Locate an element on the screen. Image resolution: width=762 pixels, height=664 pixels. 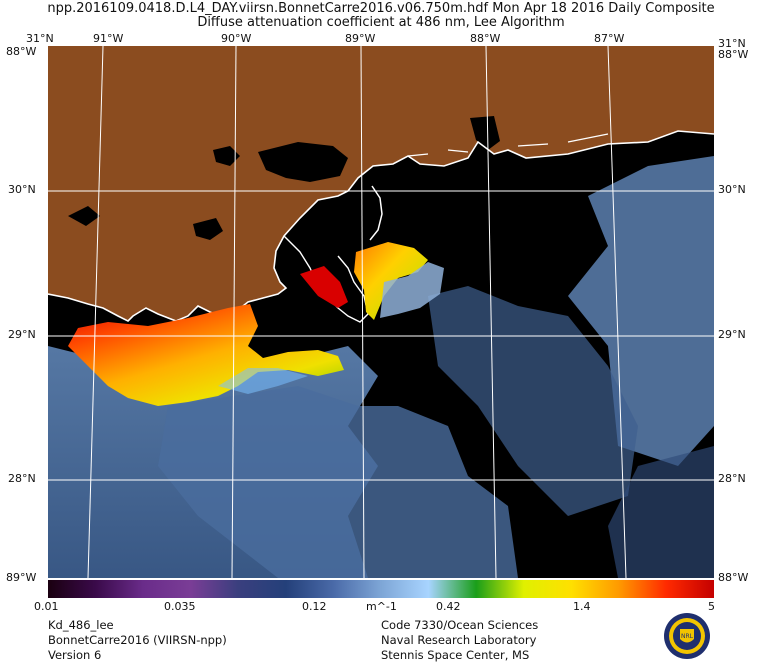
plume-west is located at coordinates (206, 355).